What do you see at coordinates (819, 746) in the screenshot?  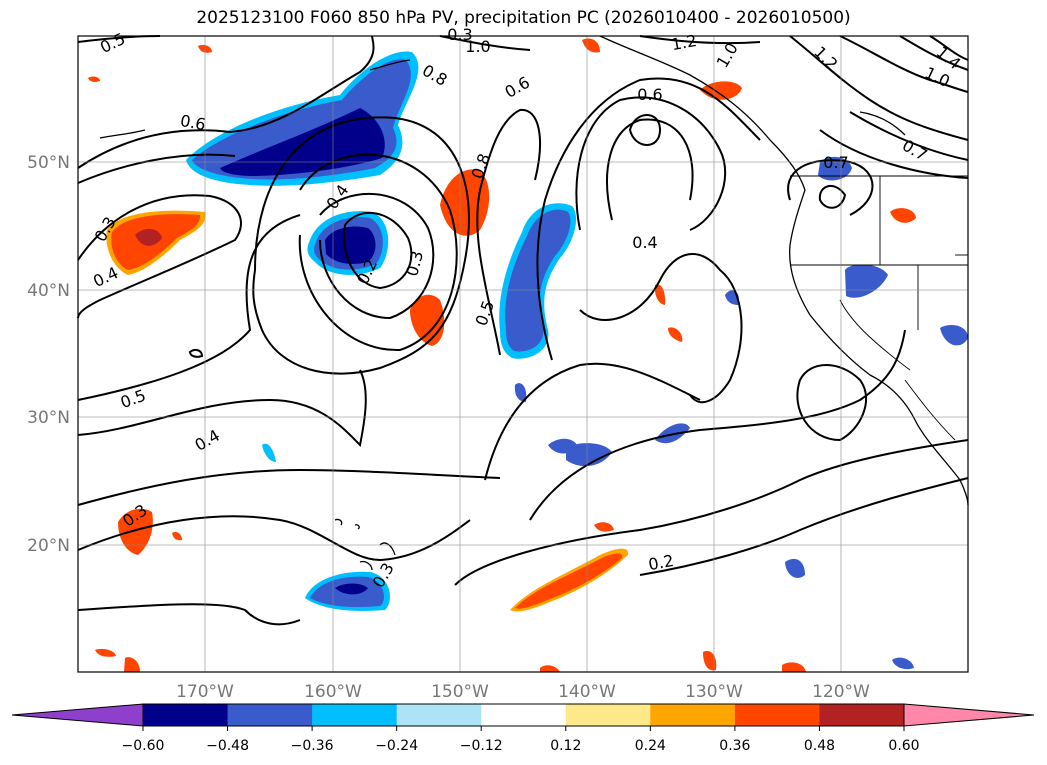 I see `colorbar-tick-label: 0.48` at bounding box center [819, 746].